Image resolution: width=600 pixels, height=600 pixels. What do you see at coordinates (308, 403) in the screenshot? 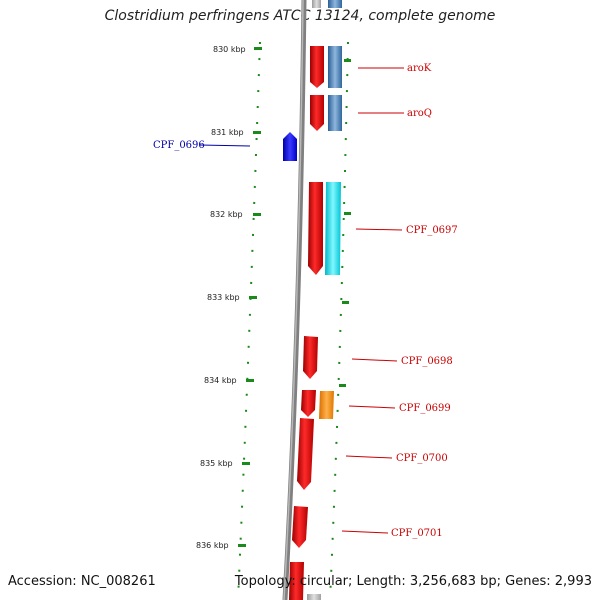
I see `gene-CPF_0699-cds` at bounding box center [308, 403].